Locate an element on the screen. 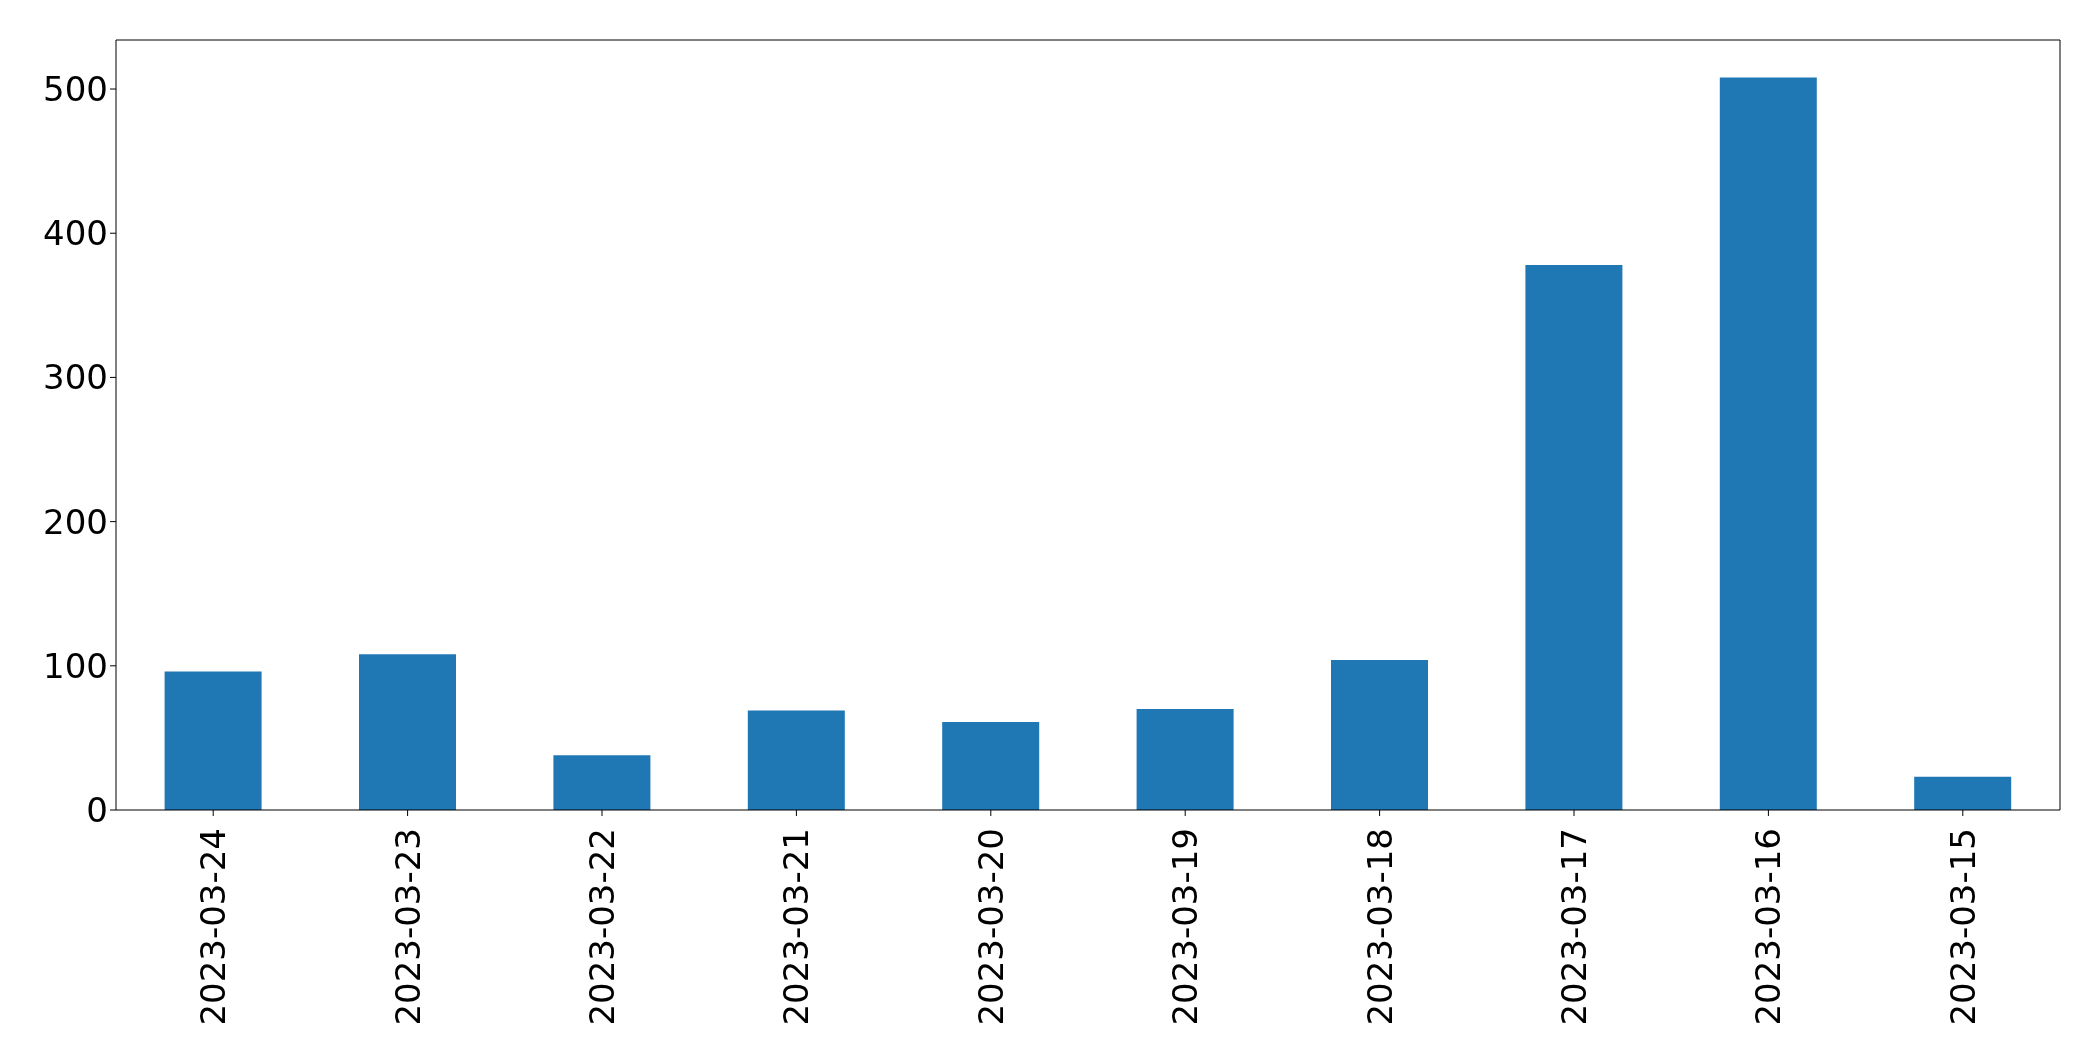  x-tick-label: 2023-03-23 is located at coordinates (407, 927).